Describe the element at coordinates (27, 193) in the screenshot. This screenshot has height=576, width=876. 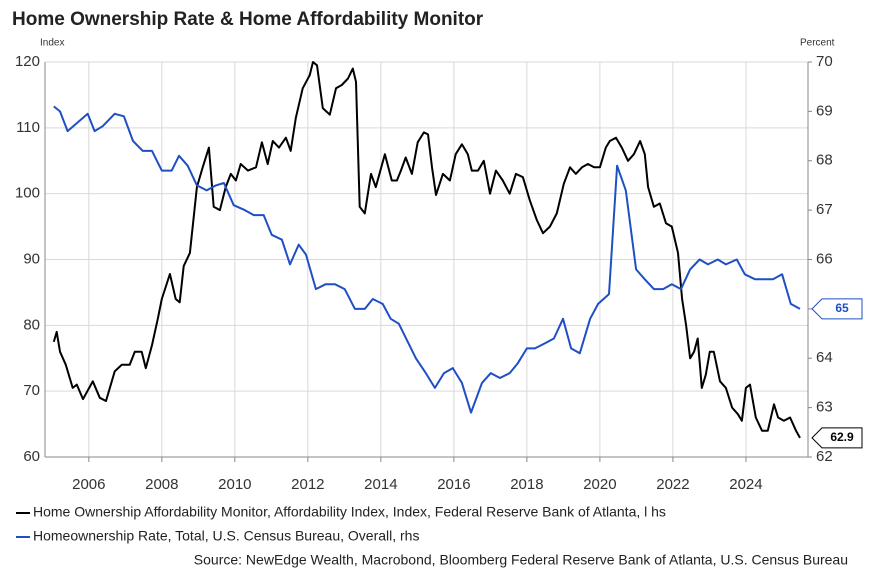
I see `y-tick-label: 100` at that location.